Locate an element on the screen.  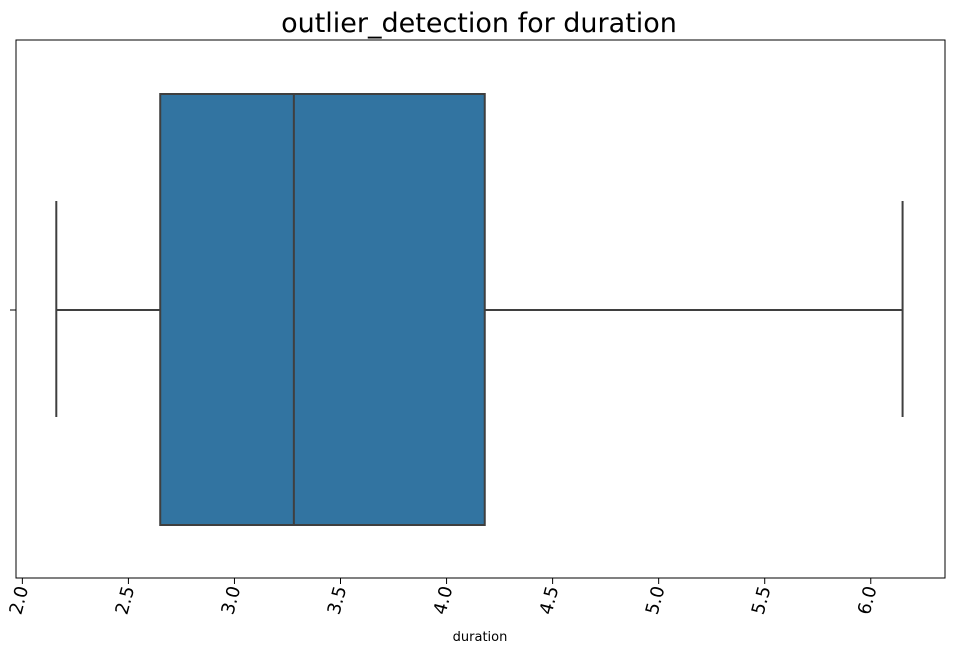
x-tick-label: 3.5 is located at coordinates (338, 600).